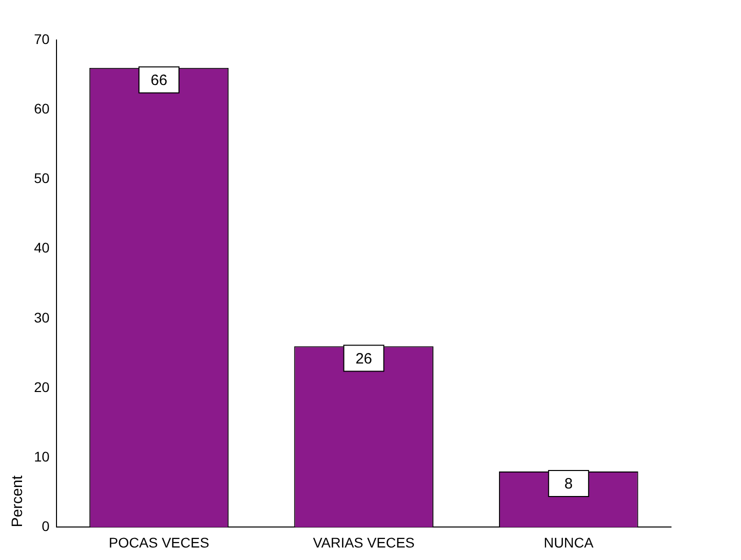 This screenshot has width=741, height=560. What do you see at coordinates (569, 542) in the screenshot?
I see `x-tick-label: NUNCA` at bounding box center [569, 542].